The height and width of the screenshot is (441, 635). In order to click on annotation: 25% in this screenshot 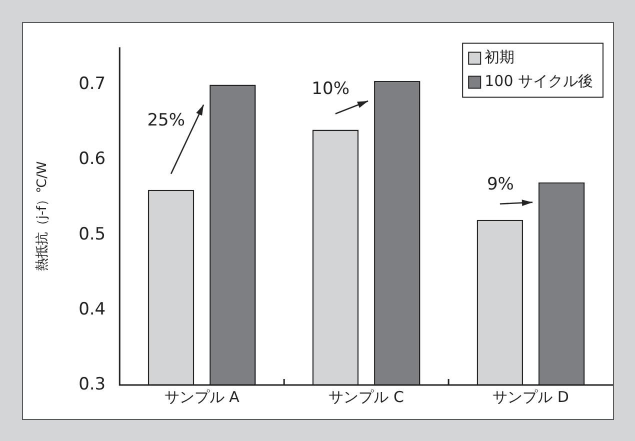, I will do `click(166, 120)`.